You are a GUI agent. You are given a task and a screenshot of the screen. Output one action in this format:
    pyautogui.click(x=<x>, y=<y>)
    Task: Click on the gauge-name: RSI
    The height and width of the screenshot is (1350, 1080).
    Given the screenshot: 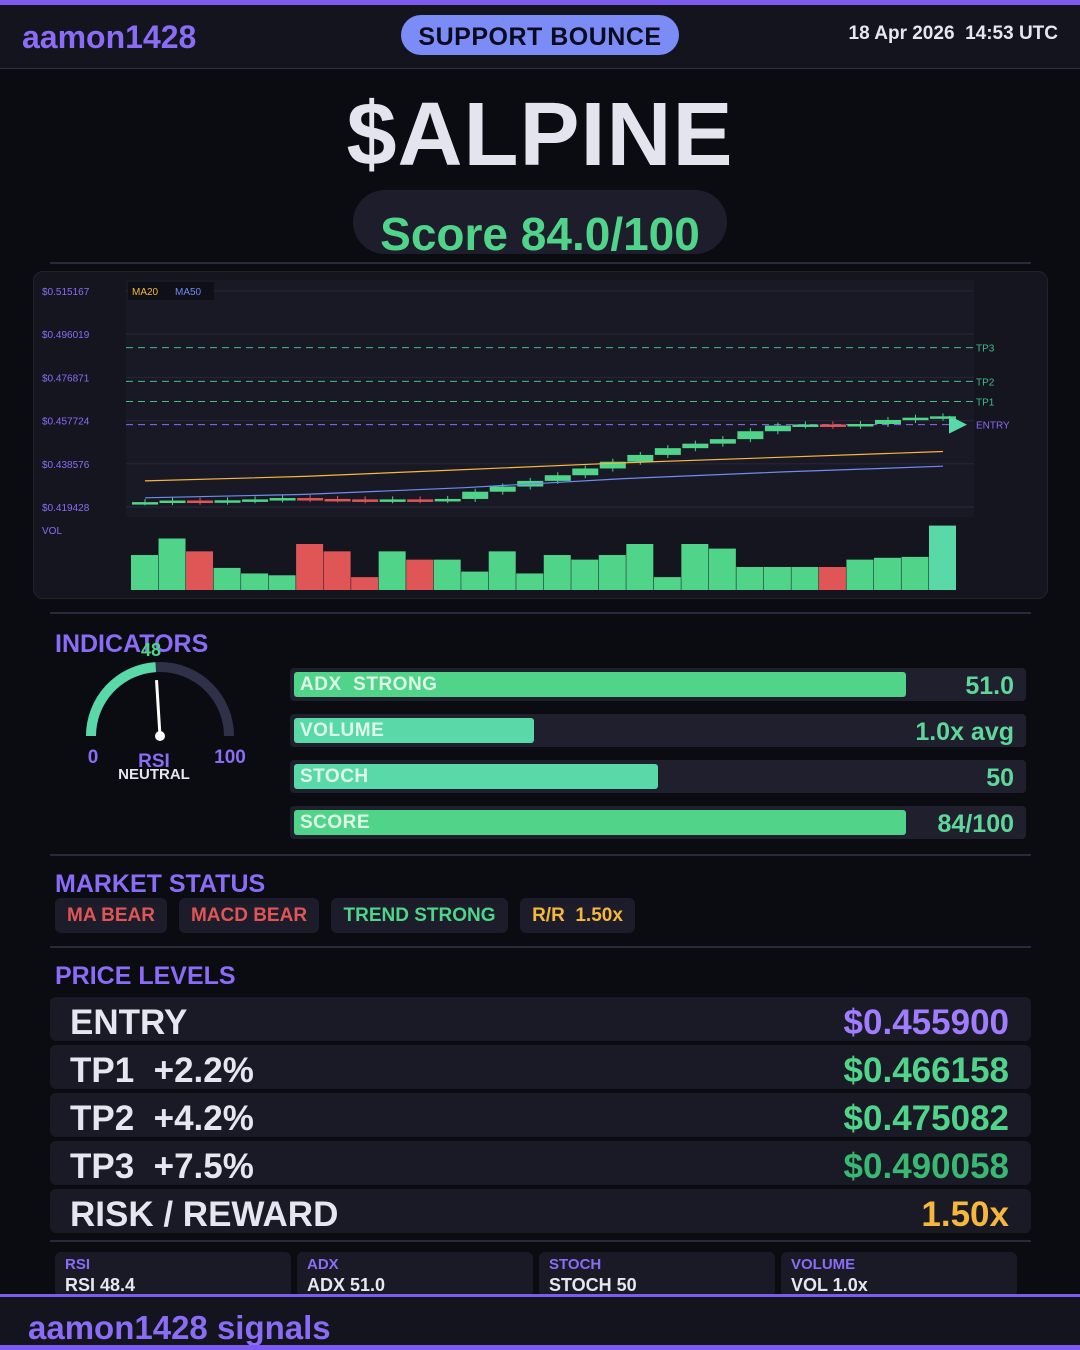 What is the action you would take?
    pyautogui.click(x=154, y=761)
    